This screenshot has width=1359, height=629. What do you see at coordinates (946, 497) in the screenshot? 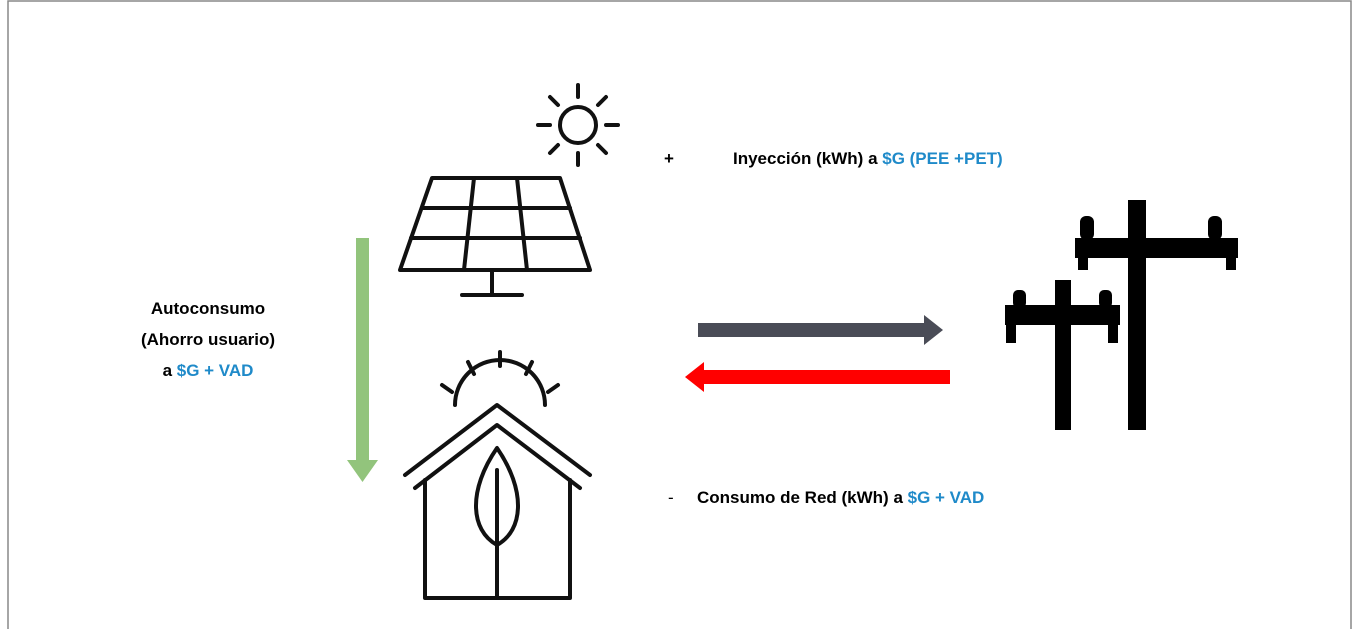
I see `grid-consumption-highlight: $G + VAD` at bounding box center [946, 497].